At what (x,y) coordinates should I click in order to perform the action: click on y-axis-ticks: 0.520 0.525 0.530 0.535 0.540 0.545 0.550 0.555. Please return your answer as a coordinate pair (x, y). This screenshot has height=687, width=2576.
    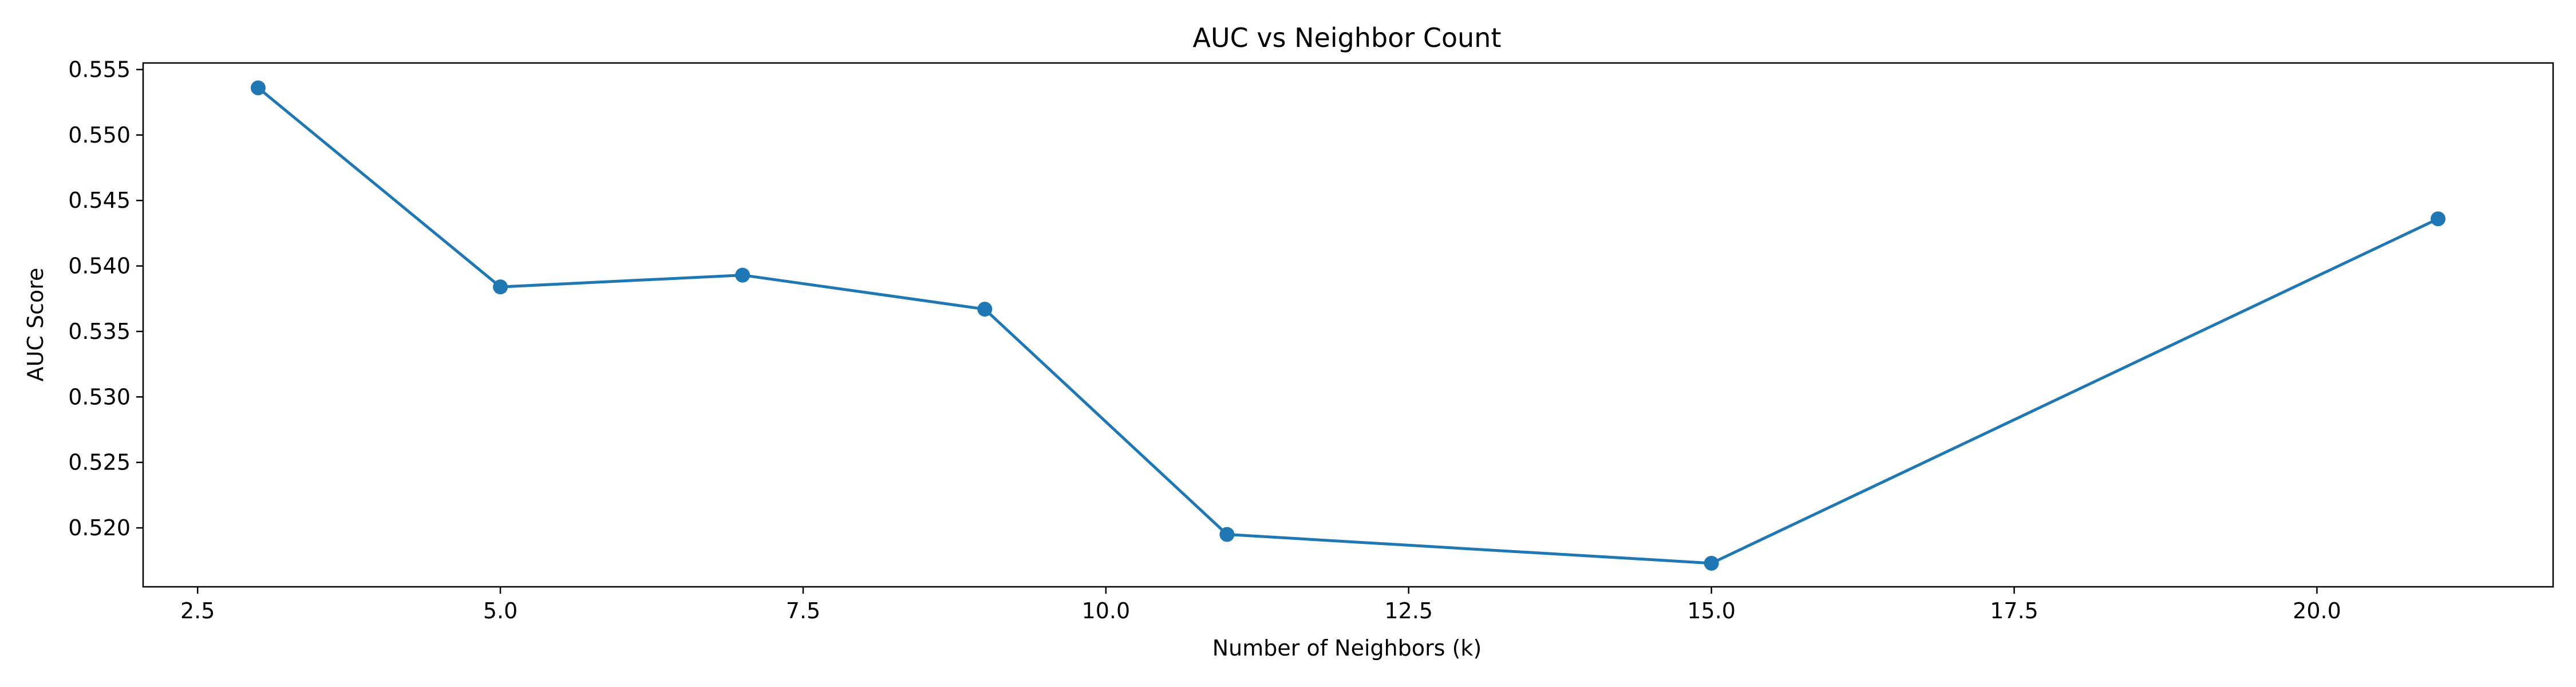
    Looking at the image, I should click on (105, 298).